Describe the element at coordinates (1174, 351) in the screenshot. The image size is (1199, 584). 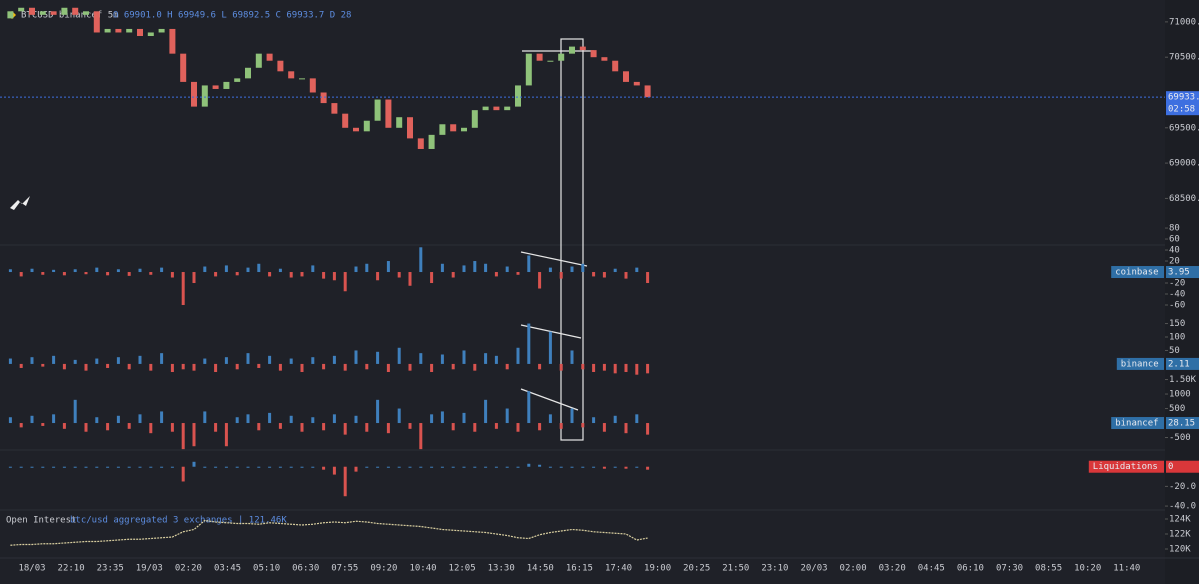
I see `y-tick-label: 50` at that location.